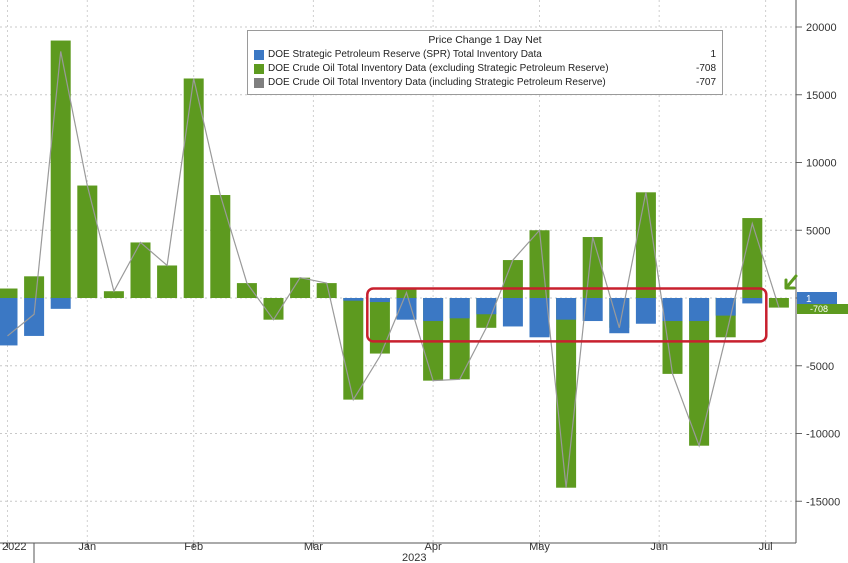 This screenshot has height=563, width=848. I want to click on y-tick-label: -5000, so click(820, 367).